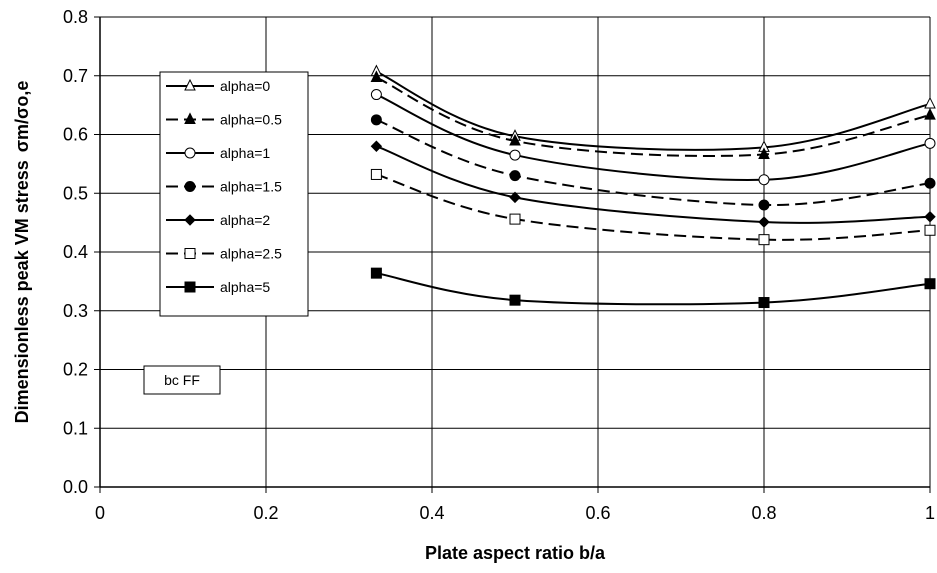  Describe the element at coordinates (75, 135) in the screenshot. I see `y-tick-label: 0.6` at that location.